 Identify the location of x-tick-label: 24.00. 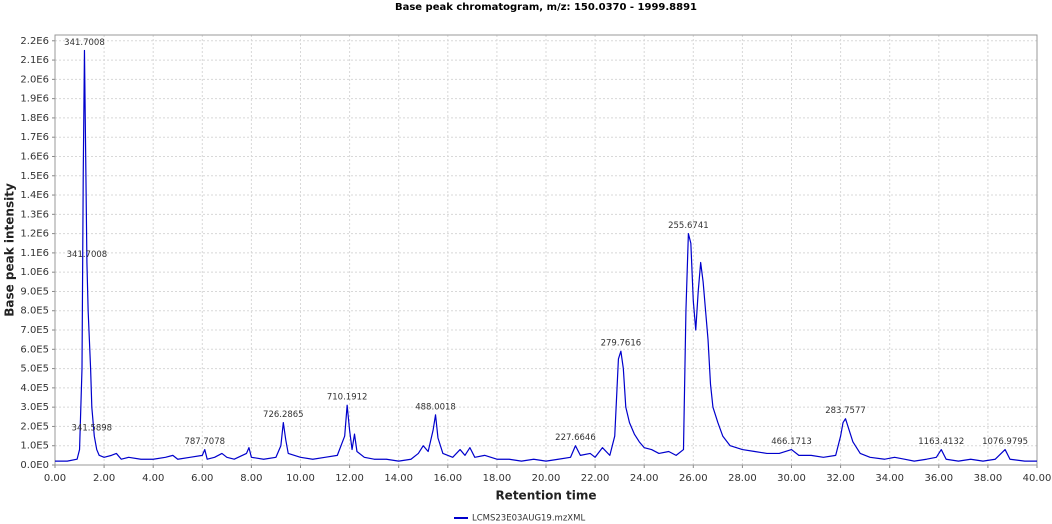
(644, 478).